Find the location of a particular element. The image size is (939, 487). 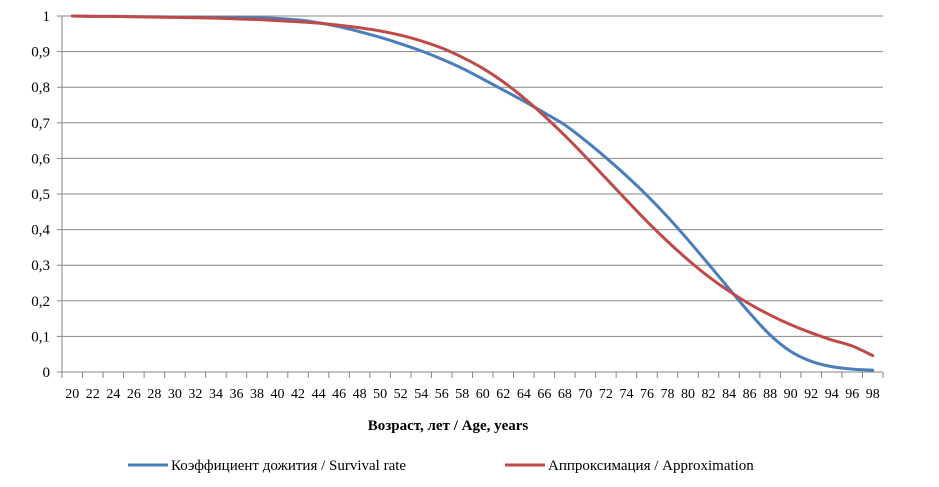

y-tick-label: 0,4 is located at coordinates (40, 231).